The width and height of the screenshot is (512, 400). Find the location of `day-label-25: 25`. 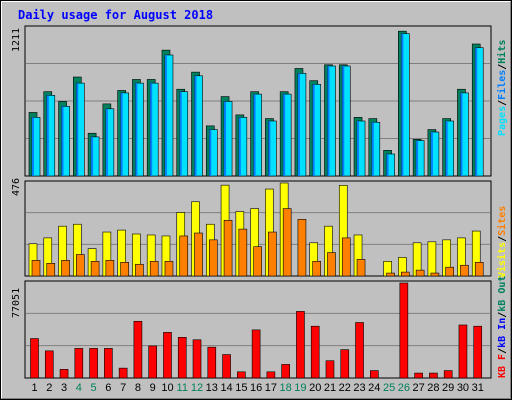

day-label-25: 25 is located at coordinates (389, 388).